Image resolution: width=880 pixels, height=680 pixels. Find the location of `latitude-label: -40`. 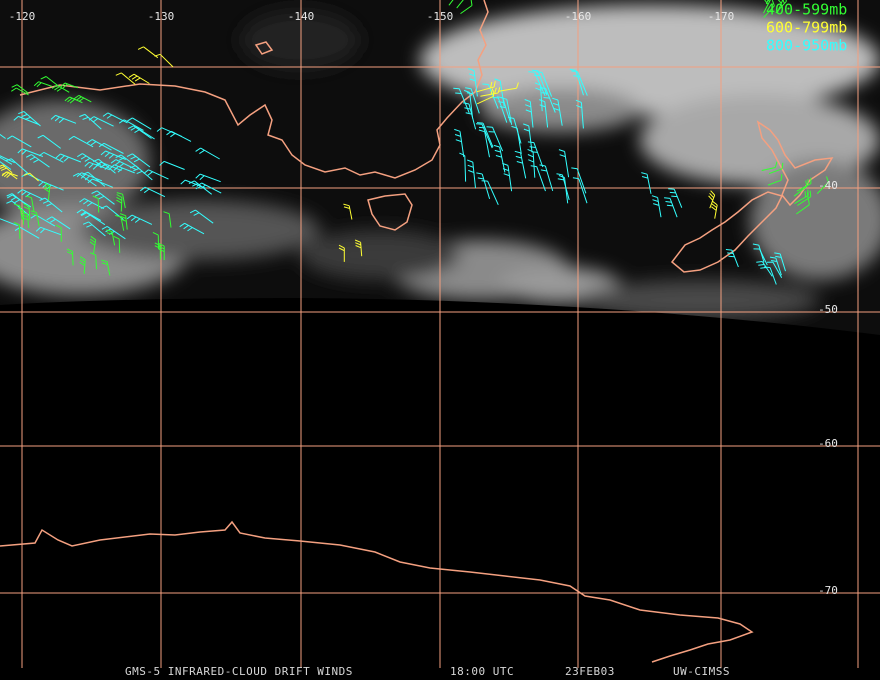

latitude-label: -40 is located at coordinates (828, 185).